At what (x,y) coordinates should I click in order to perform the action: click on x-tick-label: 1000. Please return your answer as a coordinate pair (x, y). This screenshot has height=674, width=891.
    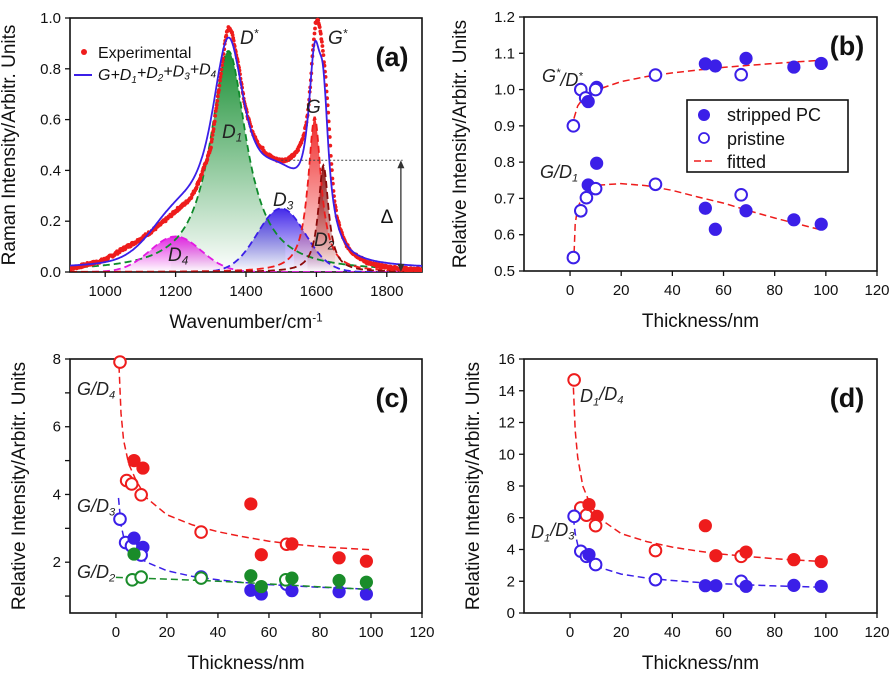
    Looking at the image, I should click on (105, 291).